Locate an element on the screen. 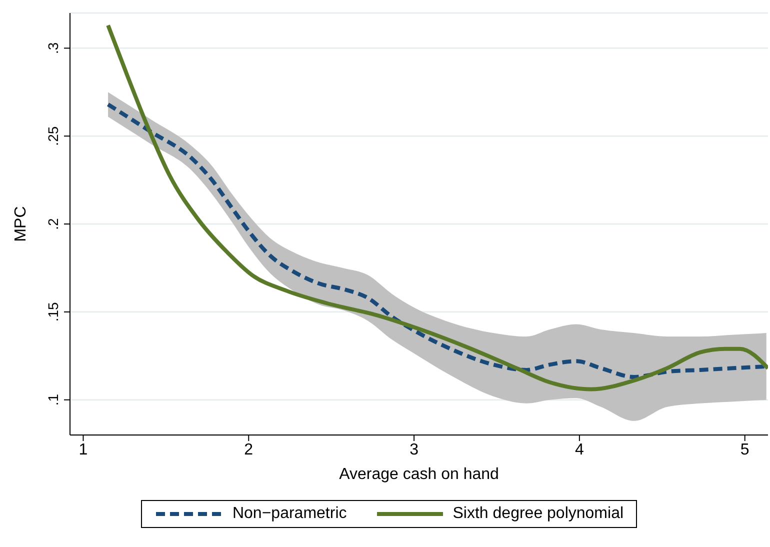 Image resolution: width=770 pixels, height=547 pixels. x-tick-label: 2 is located at coordinates (249, 449).